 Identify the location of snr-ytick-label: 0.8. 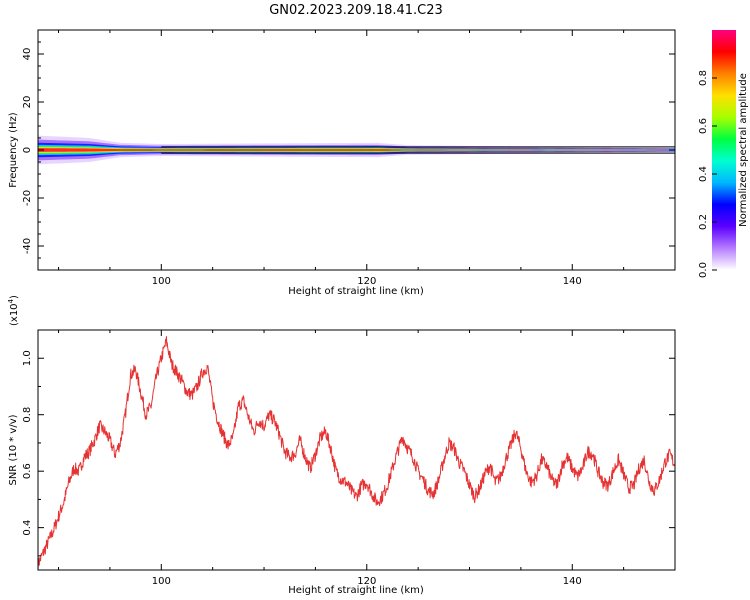
(27, 415).